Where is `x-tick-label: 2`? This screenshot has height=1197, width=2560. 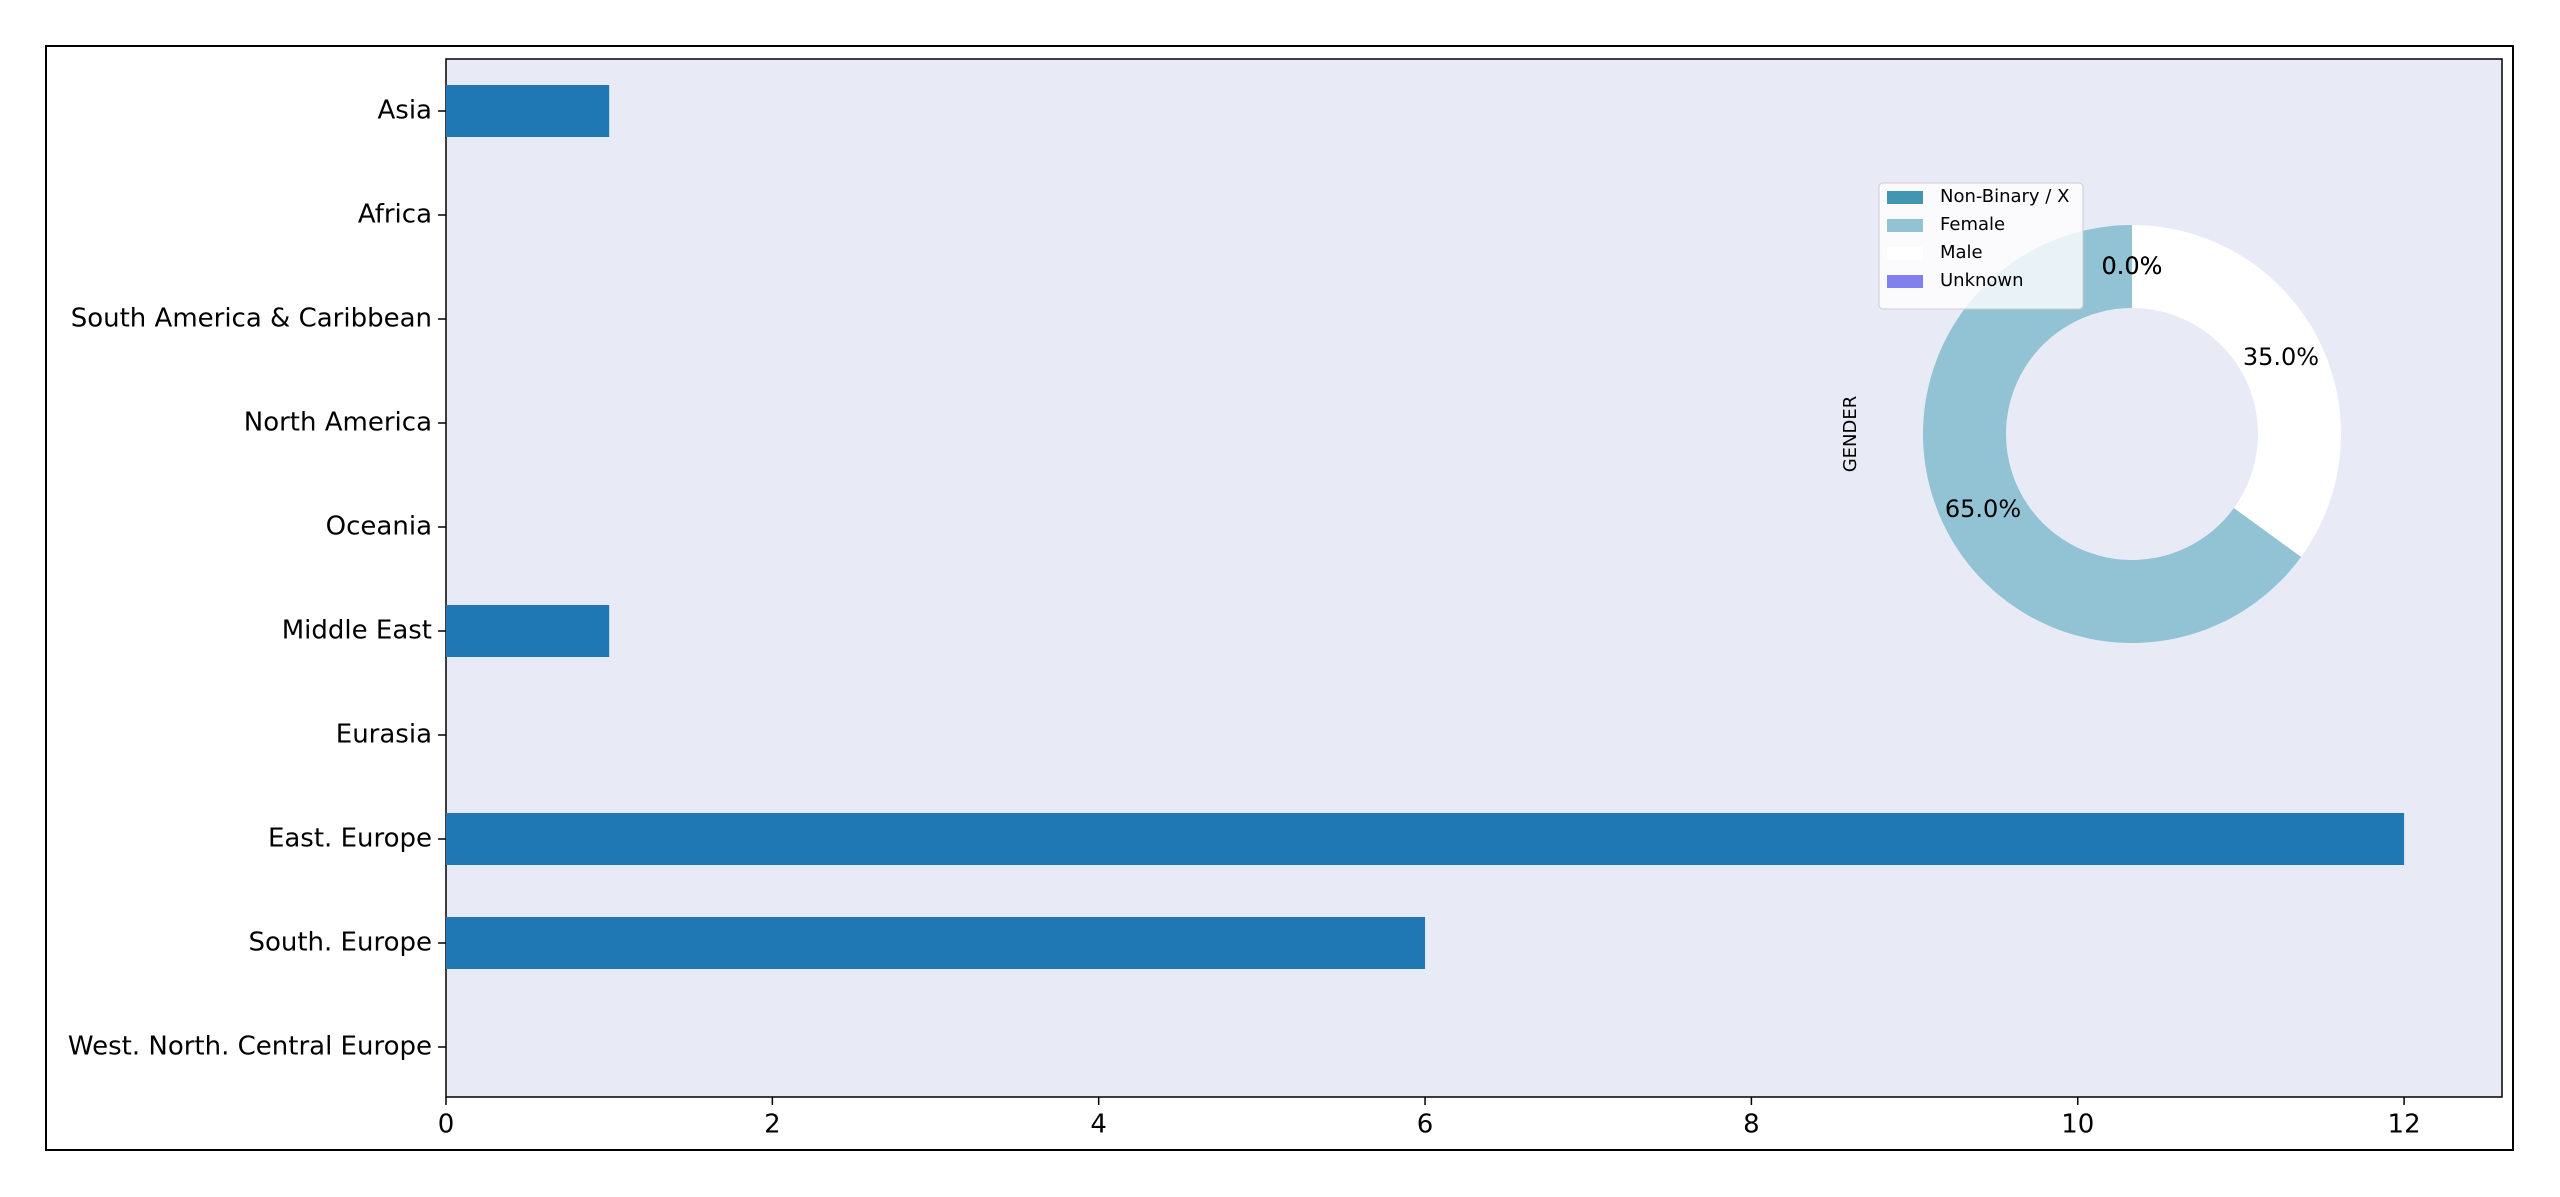
x-tick-label: 2 is located at coordinates (772, 1125).